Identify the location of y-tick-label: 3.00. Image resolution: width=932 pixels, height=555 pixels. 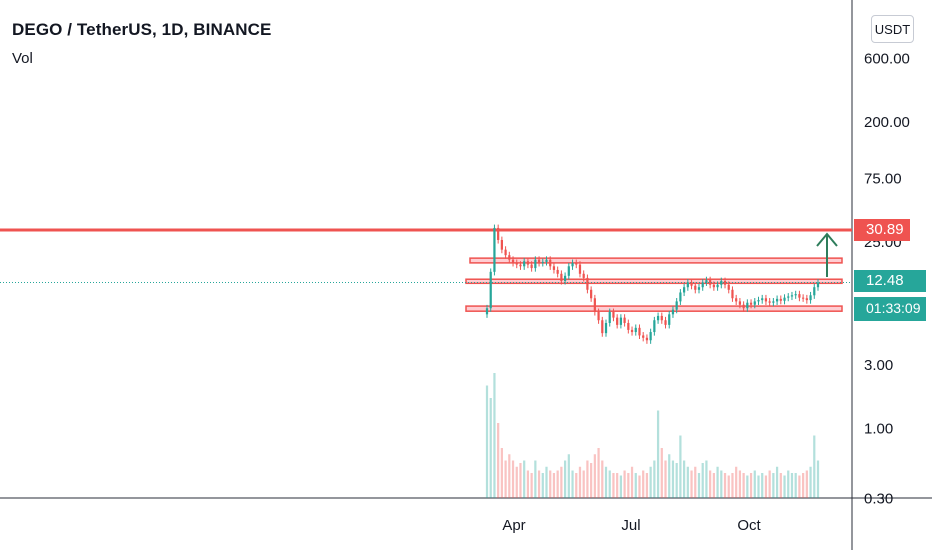
(878, 365).